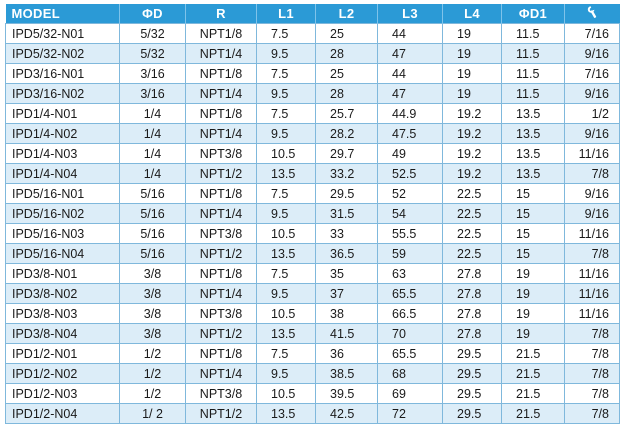 The width and height of the screenshot is (624, 424). Describe the element at coordinates (312, 273) in the screenshot. I see `table-row: IPD3/8-N01 3/8 NPT1/8 7.5 35 63 27.8 19 11/16` at that location.